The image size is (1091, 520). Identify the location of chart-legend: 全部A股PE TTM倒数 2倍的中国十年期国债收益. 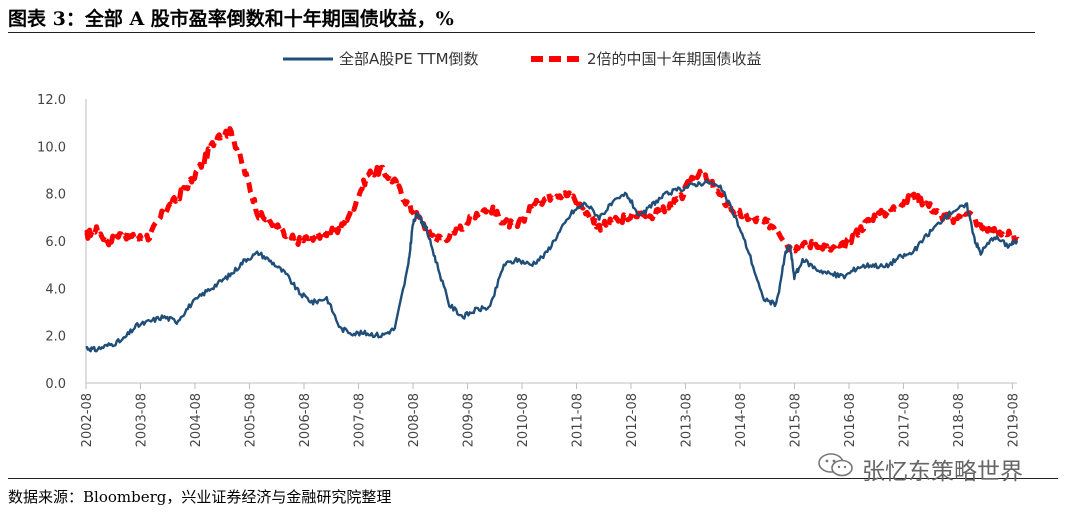
(522, 59).